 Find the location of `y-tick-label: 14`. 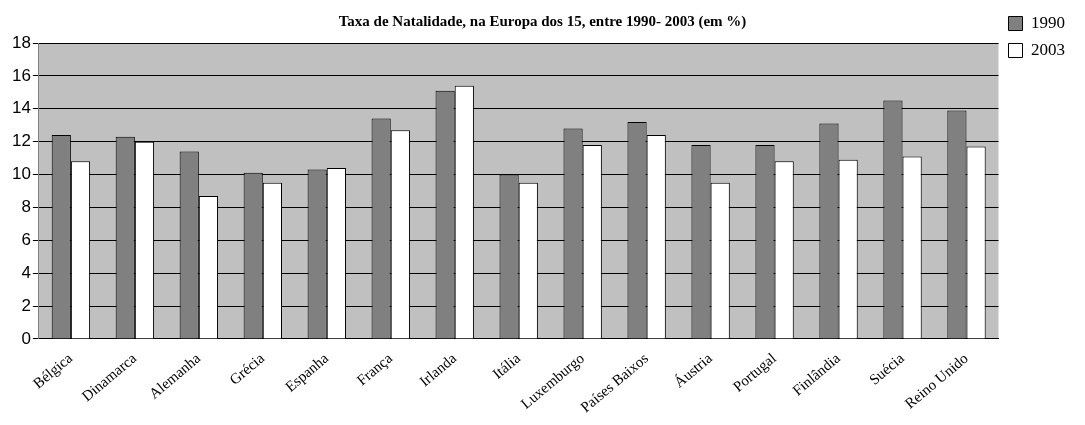

y-tick-label: 14 is located at coordinates (21, 108).